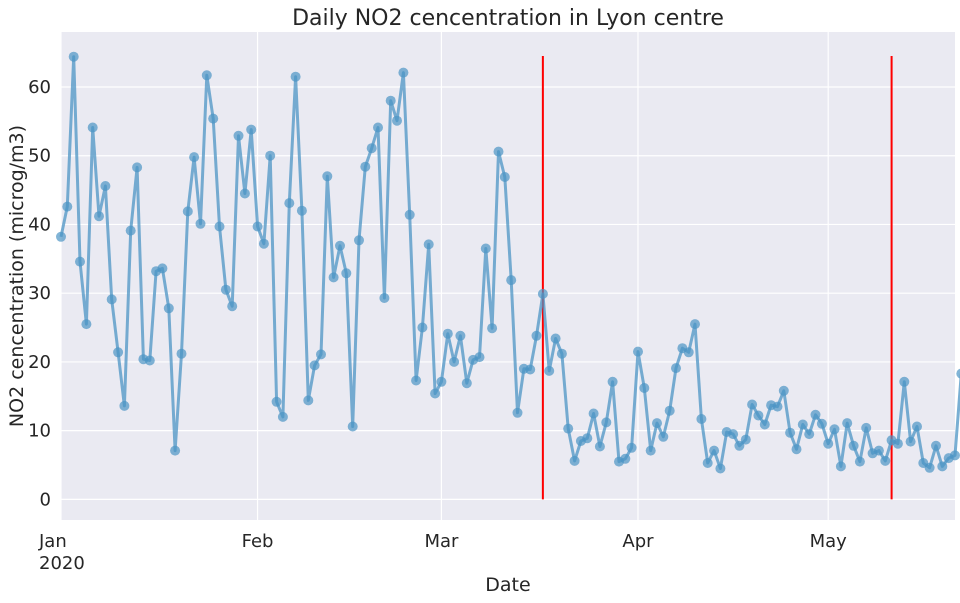 This screenshot has height=603, width=960. I want to click on y-tick-label: 50, so click(39, 156).